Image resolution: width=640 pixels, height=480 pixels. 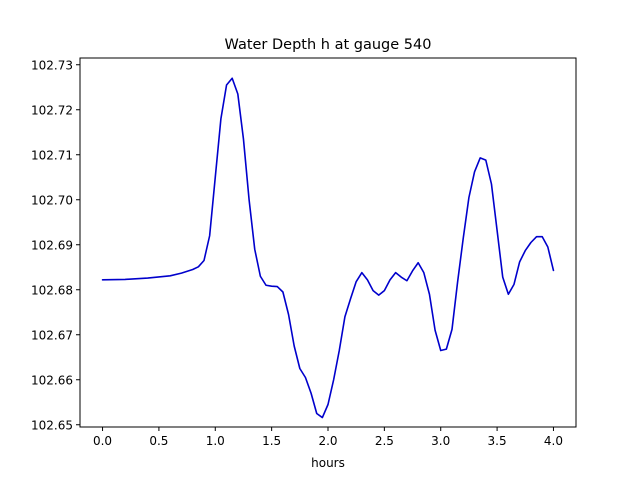 What do you see at coordinates (328, 463) in the screenshot?
I see `x-axis-label: hours` at bounding box center [328, 463].